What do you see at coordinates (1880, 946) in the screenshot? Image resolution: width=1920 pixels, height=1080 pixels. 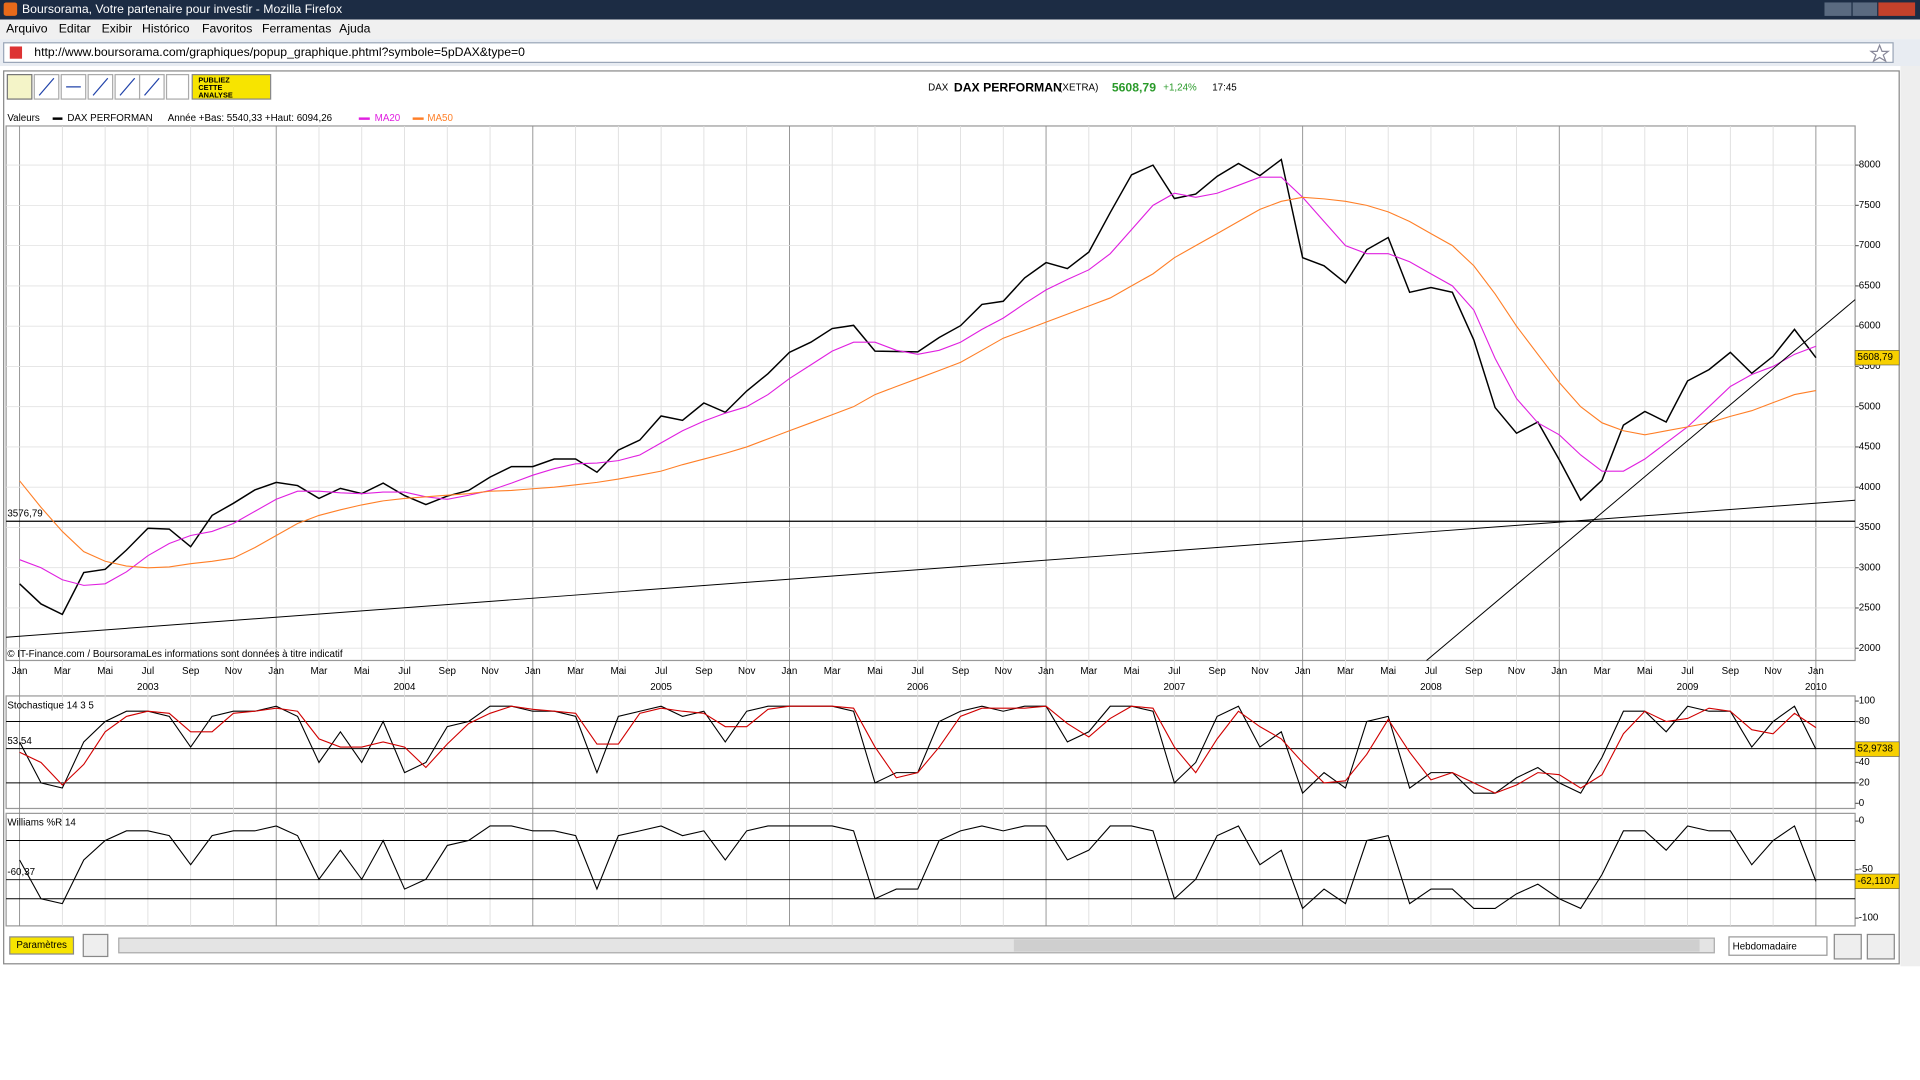 I see `zoom-in` at bounding box center [1880, 946].